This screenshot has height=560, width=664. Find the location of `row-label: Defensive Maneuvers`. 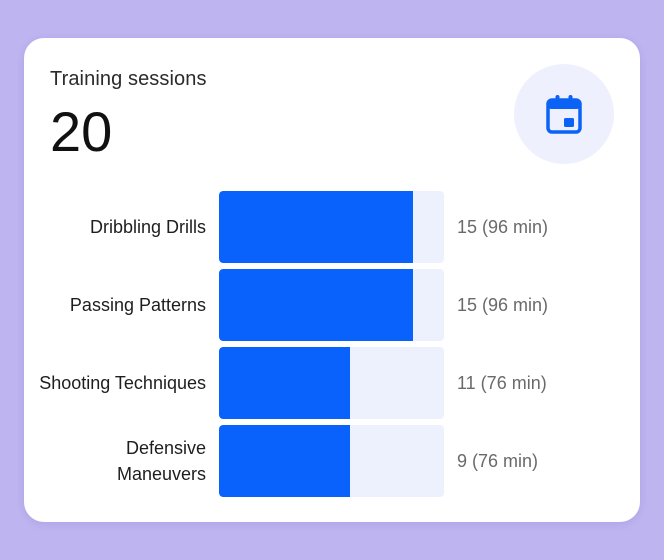

row-label: Defensive Maneuvers is located at coordinates (161, 461).